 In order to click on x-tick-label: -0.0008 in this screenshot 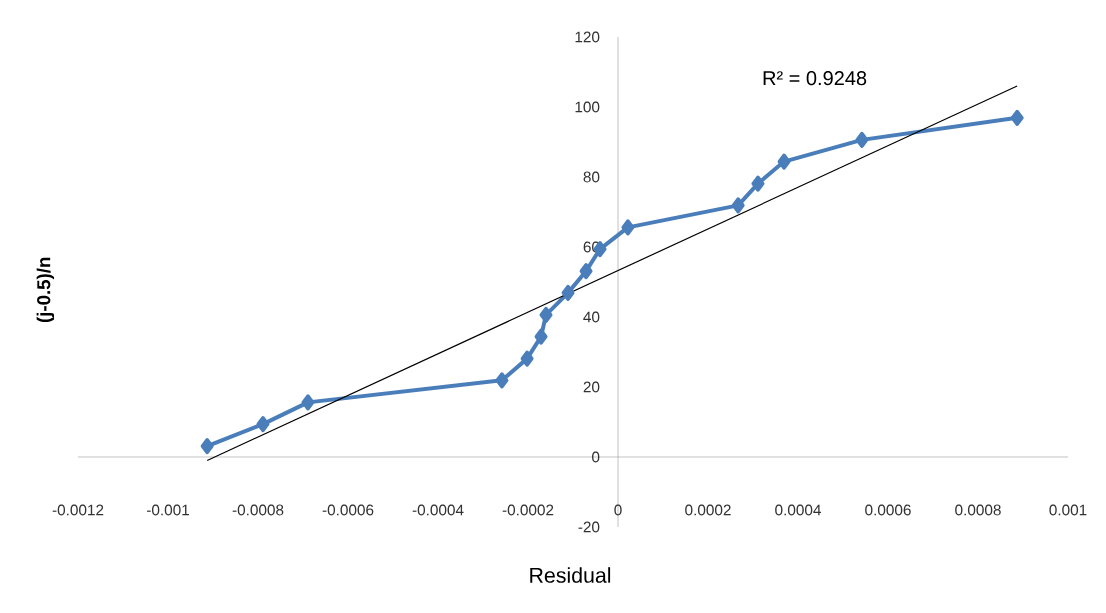, I will do `click(258, 510)`.